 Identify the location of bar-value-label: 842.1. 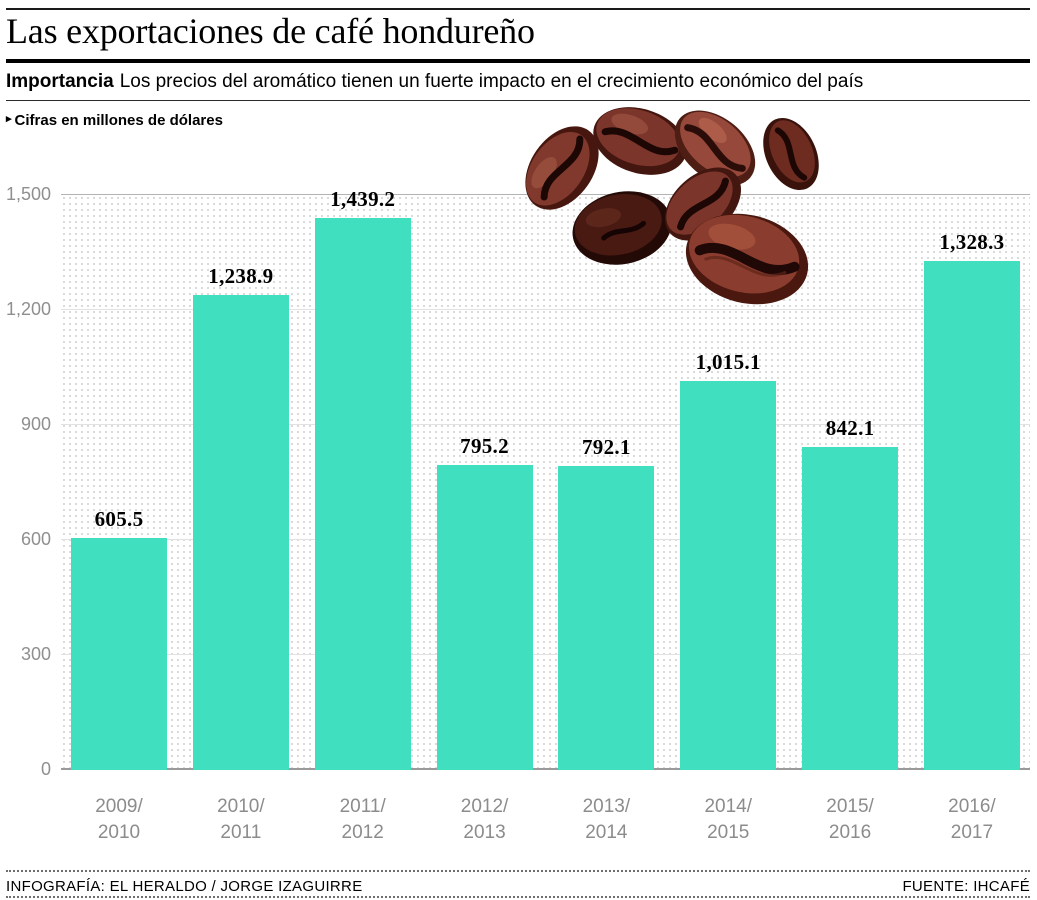
(850, 428).